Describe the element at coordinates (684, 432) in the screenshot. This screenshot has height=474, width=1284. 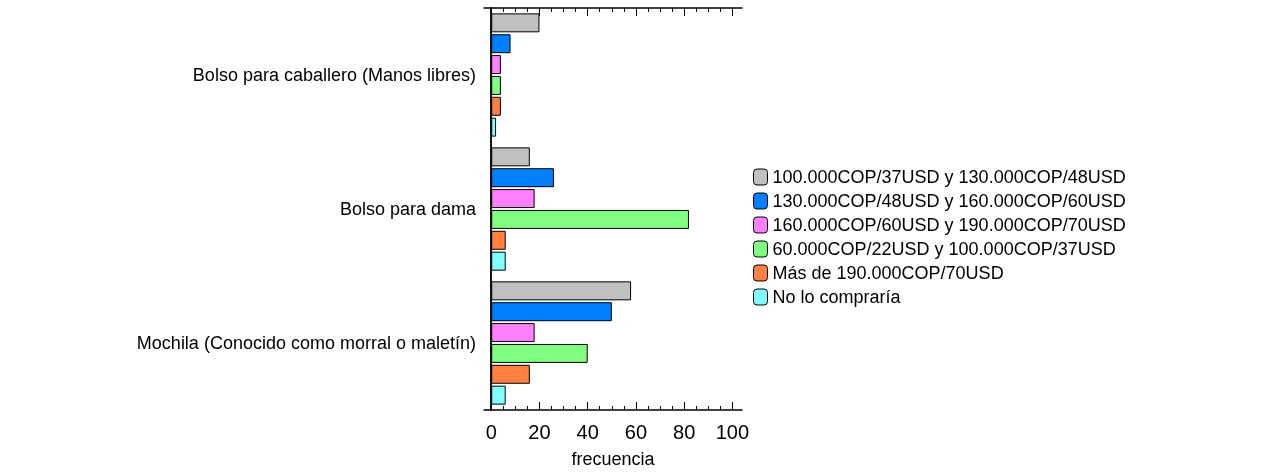
I see `x-tick-label: 80` at that location.